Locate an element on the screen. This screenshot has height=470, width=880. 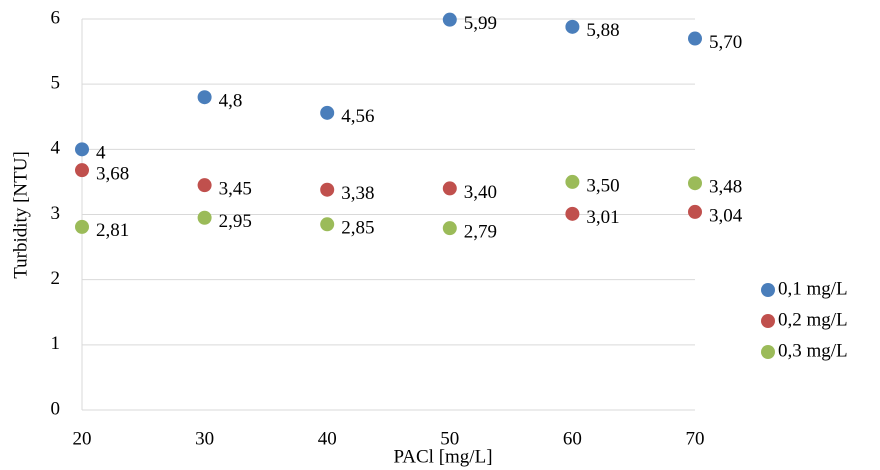
y-tick-label: 6 is located at coordinates (56, 17).